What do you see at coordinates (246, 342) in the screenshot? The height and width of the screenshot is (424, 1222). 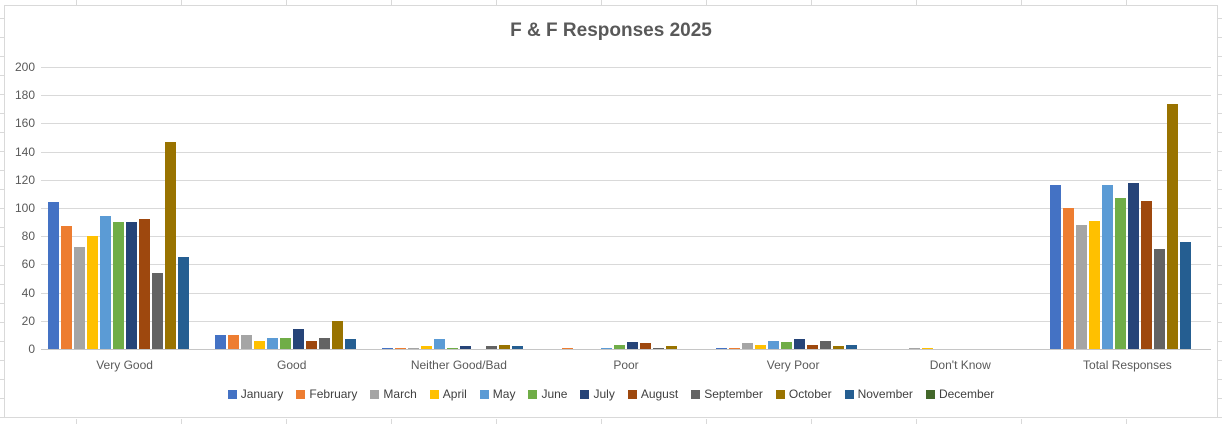 I see `bar-march-good` at bounding box center [246, 342].